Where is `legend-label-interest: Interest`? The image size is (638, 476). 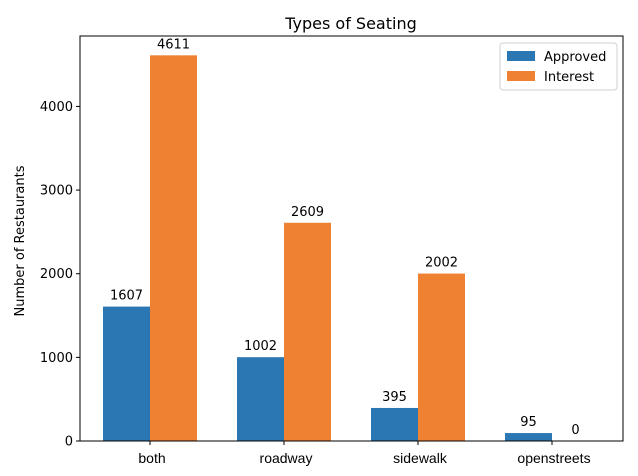 legend-label-interest: Interest is located at coordinates (569, 77).